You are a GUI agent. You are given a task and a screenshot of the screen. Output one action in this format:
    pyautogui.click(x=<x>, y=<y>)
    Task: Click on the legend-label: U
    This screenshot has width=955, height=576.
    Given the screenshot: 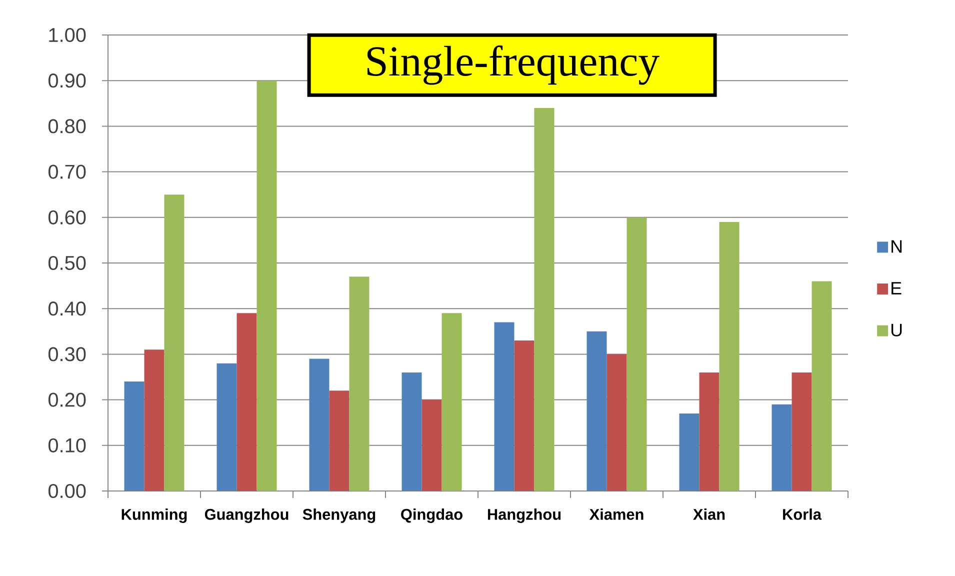 What is the action you would take?
    pyautogui.click(x=896, y=330)
    